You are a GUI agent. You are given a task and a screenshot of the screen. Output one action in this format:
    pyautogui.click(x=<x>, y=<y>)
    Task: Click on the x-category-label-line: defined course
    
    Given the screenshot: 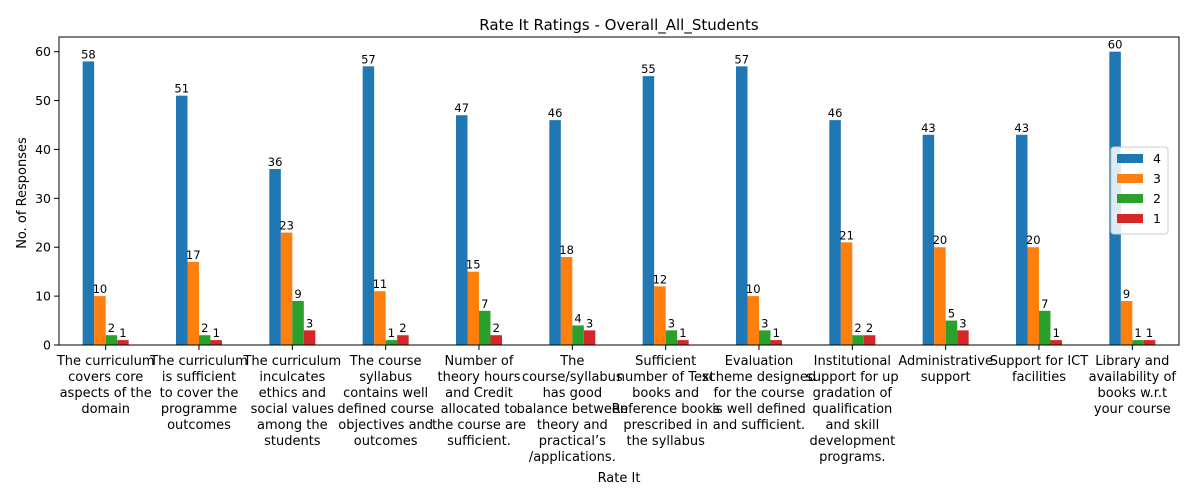 What is the action you would take?
    pyautogui.click(x=385, y=409)
    